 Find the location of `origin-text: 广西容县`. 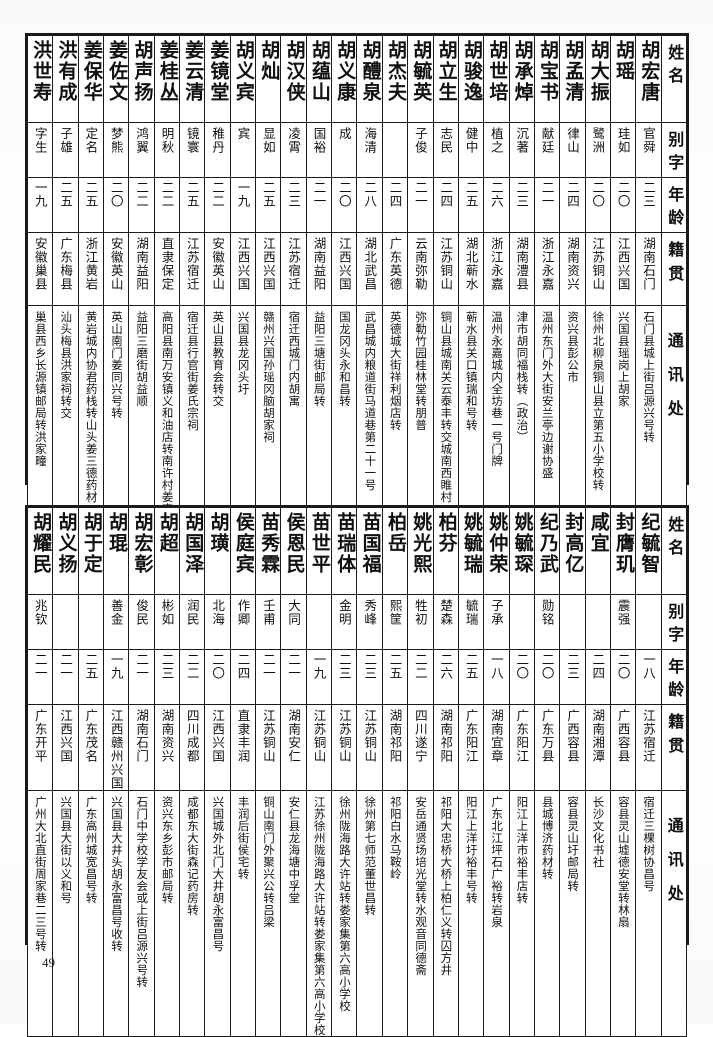

origin-text: 广西容县 is located at coordinates (623, 736).